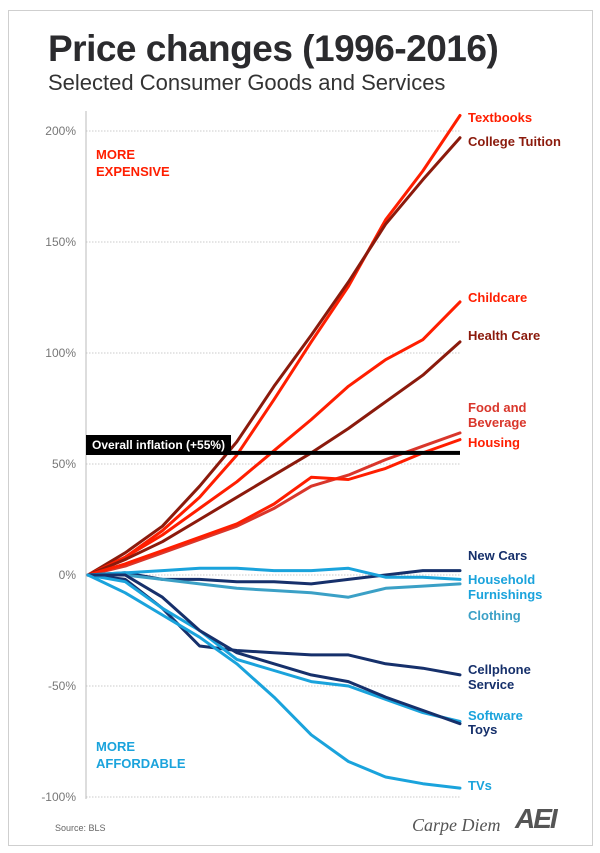 Image resolution: width=600 pixels, height=853 pixels. What do you see at coordinates (514, 141) in the screenshot?
I see `series-label-college-tuition: College Tuition` at bounding box center [514, 141].